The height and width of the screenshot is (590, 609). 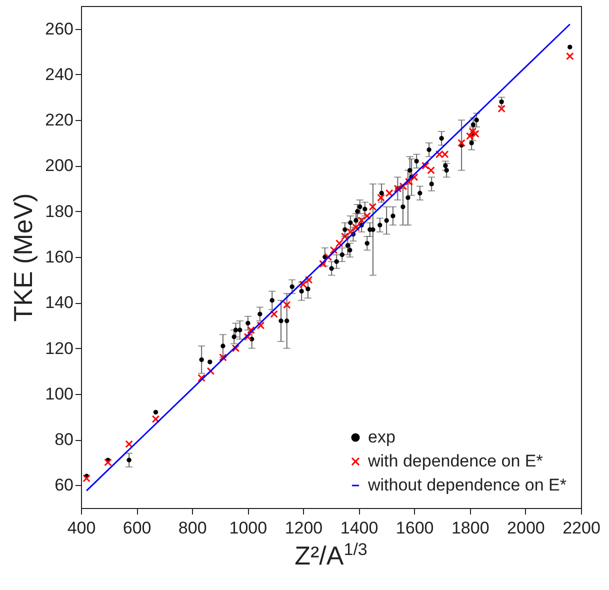 I want to click on x-tick-label: 600, so click(x=137, y=528).